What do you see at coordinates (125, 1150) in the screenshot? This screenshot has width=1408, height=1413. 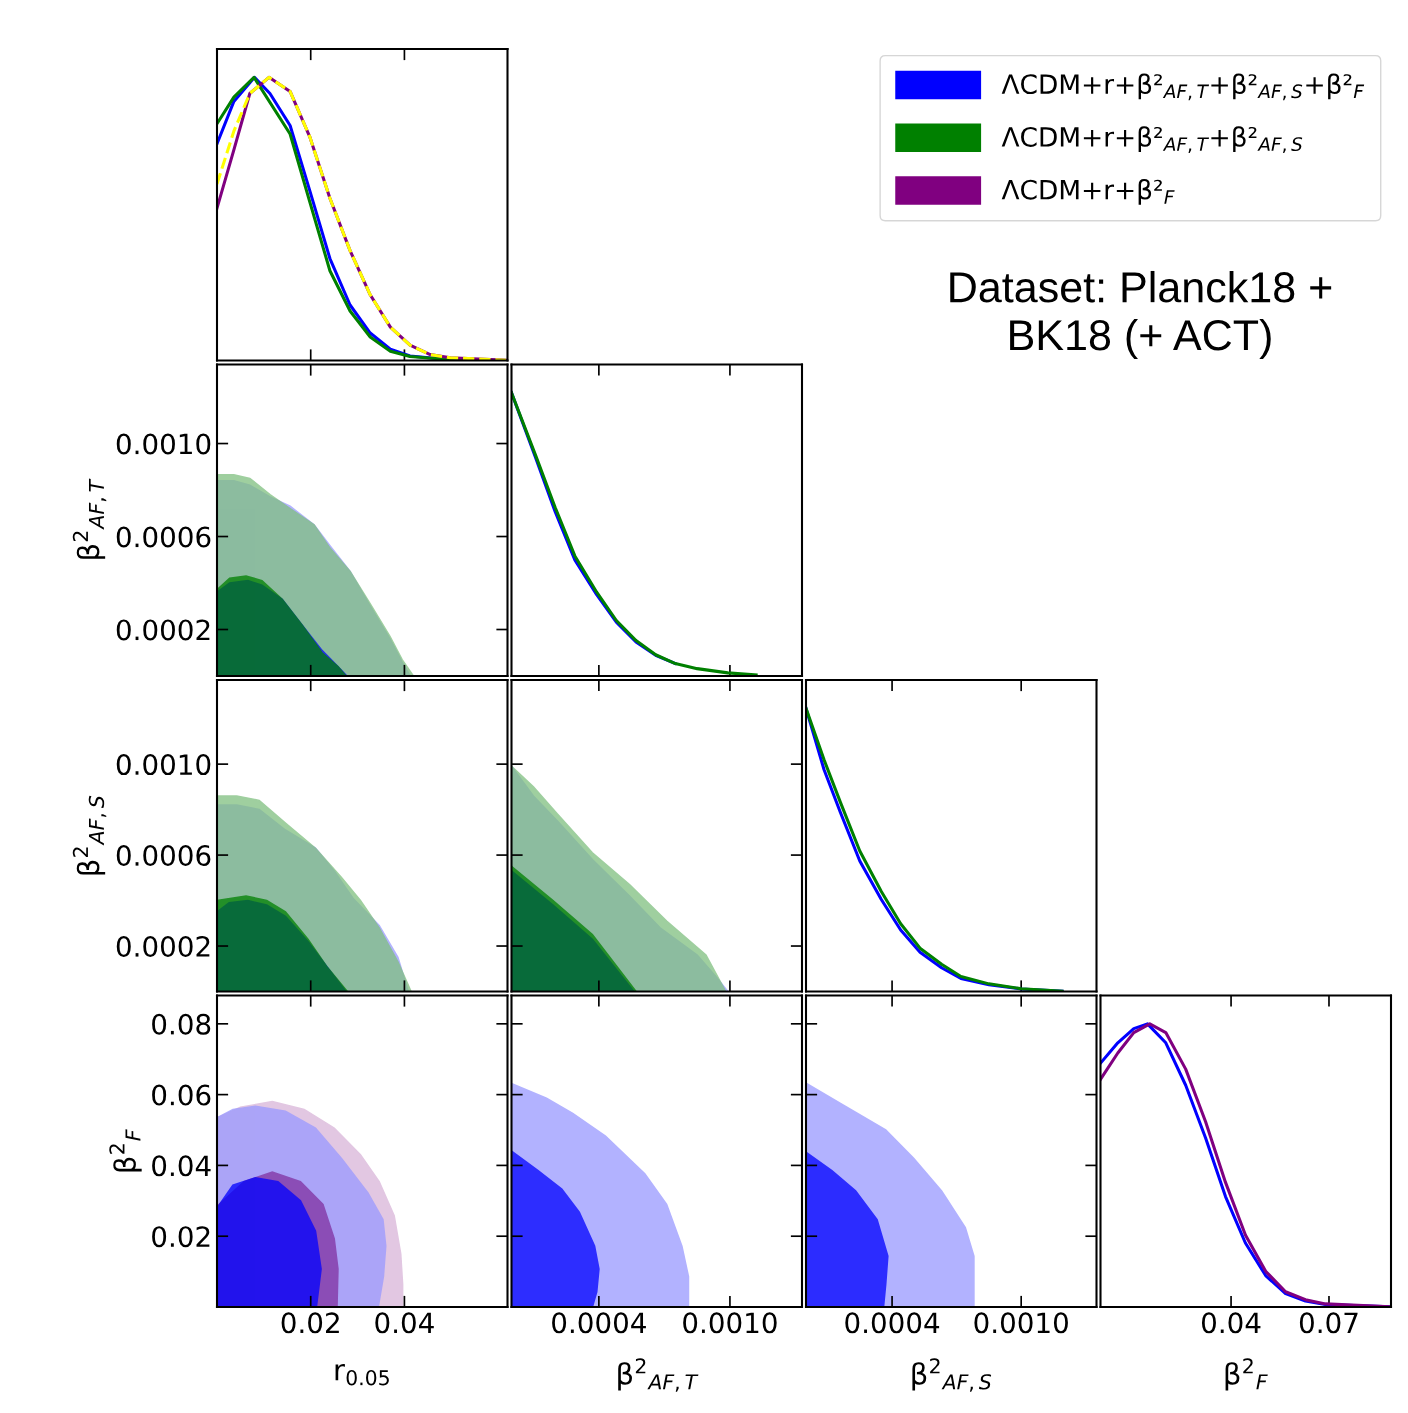 I see `y-axis-title: β$^{2}$$_{F}$` at bounding box center [125, 1150].